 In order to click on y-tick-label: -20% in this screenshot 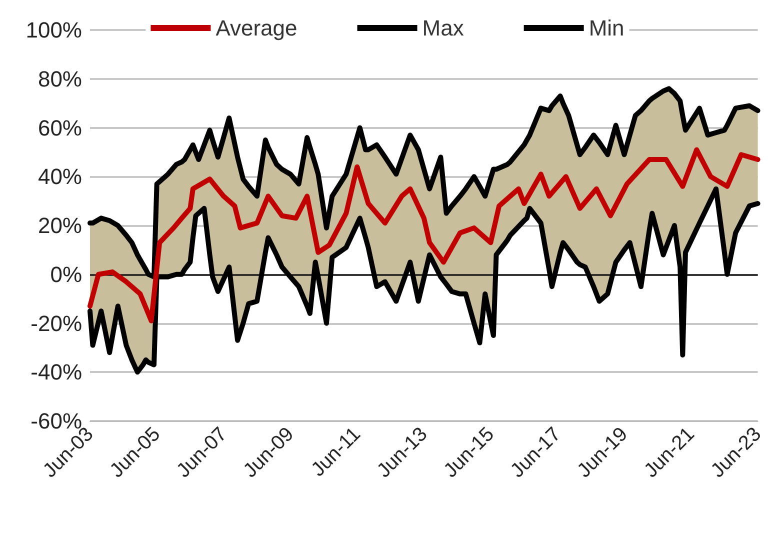, I will do `click(56, 323)`.